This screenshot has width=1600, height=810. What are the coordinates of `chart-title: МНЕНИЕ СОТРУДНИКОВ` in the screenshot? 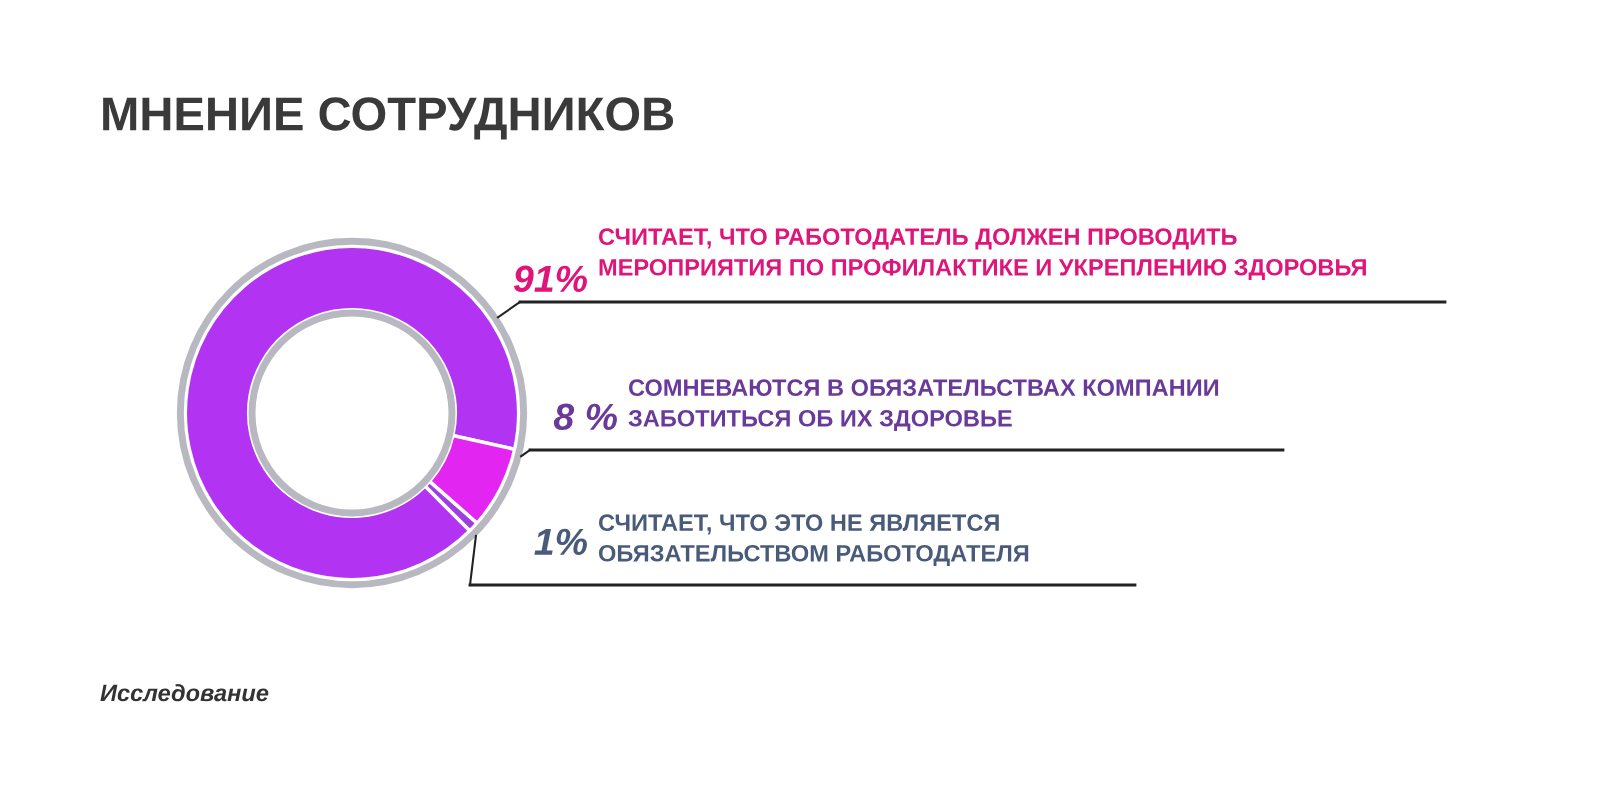 It's located at (388, 118).